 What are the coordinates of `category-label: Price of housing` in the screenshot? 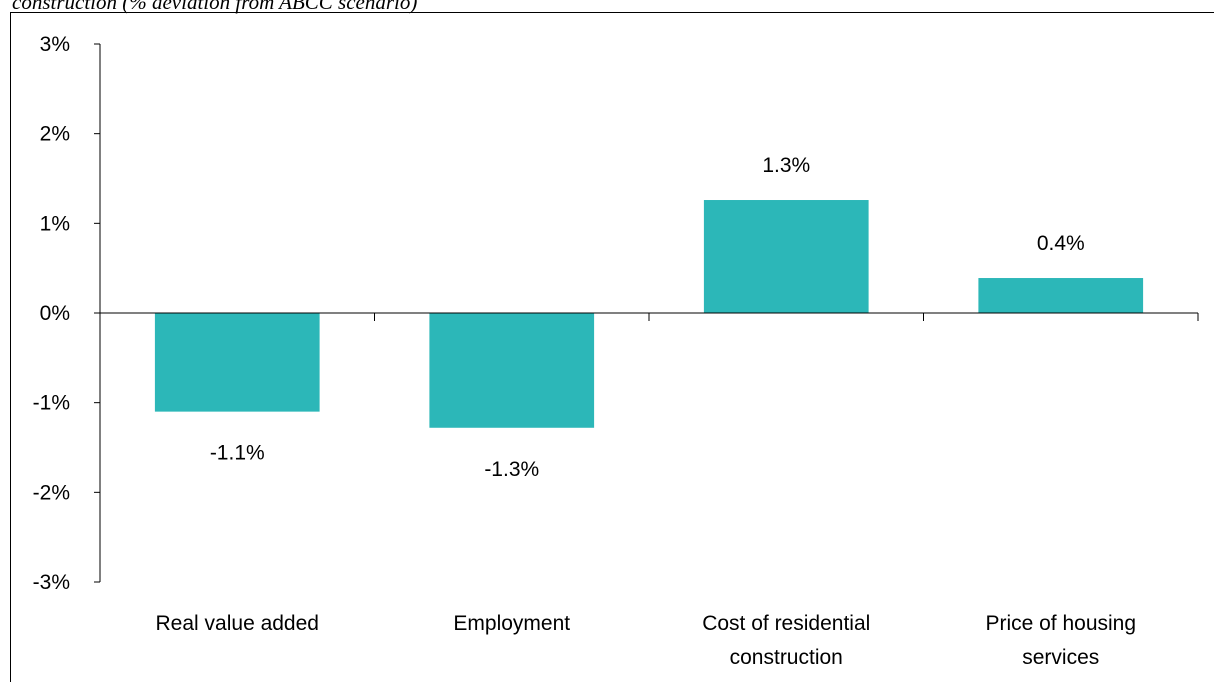 It's located at (1060, 623).